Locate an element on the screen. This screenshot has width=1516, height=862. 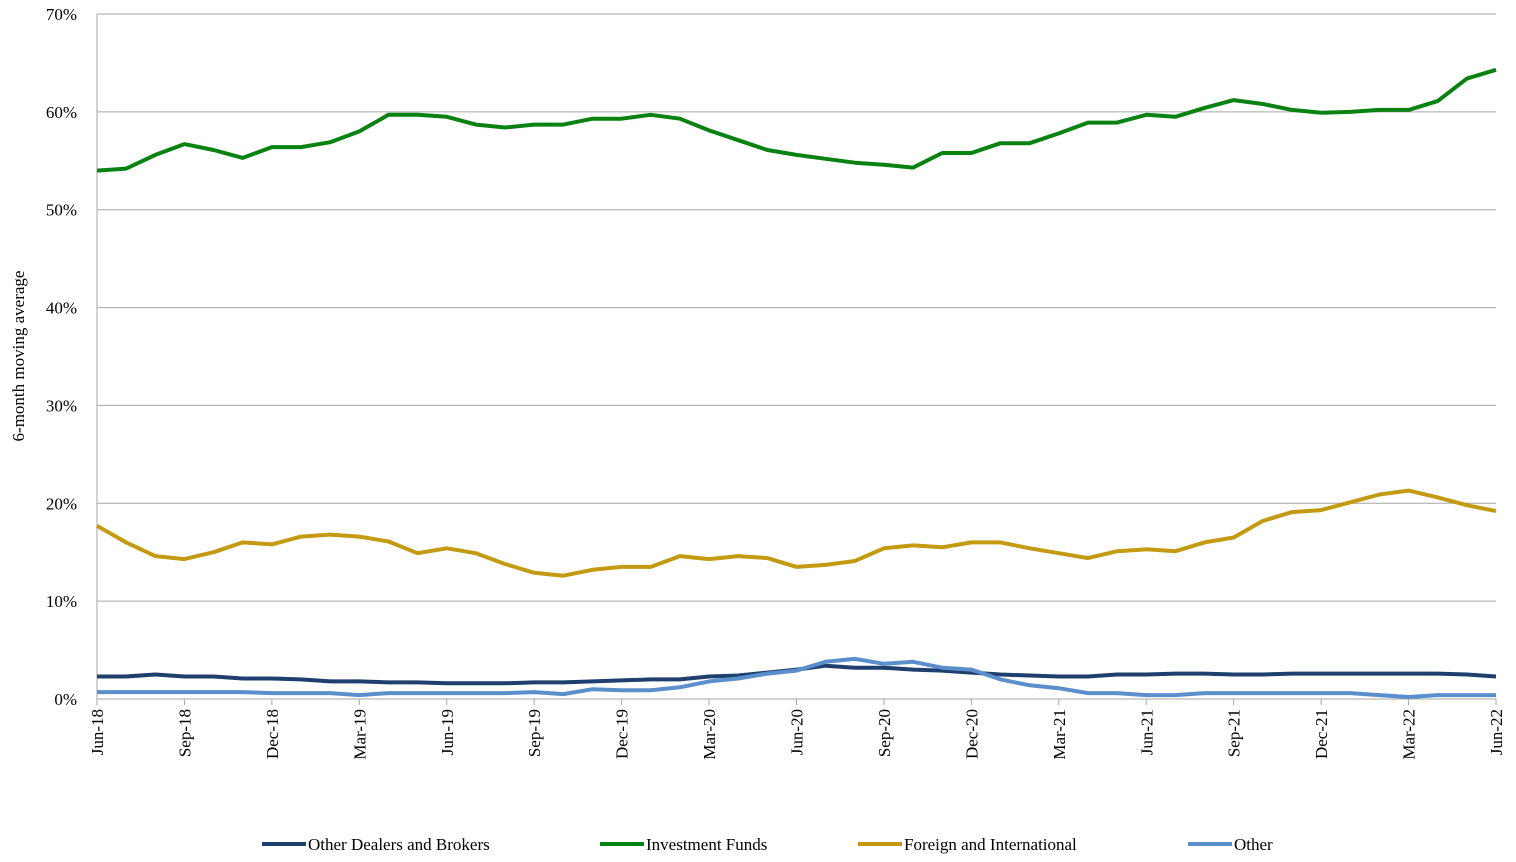
y-tick-label: 50% is located at coordinates (61, 210).